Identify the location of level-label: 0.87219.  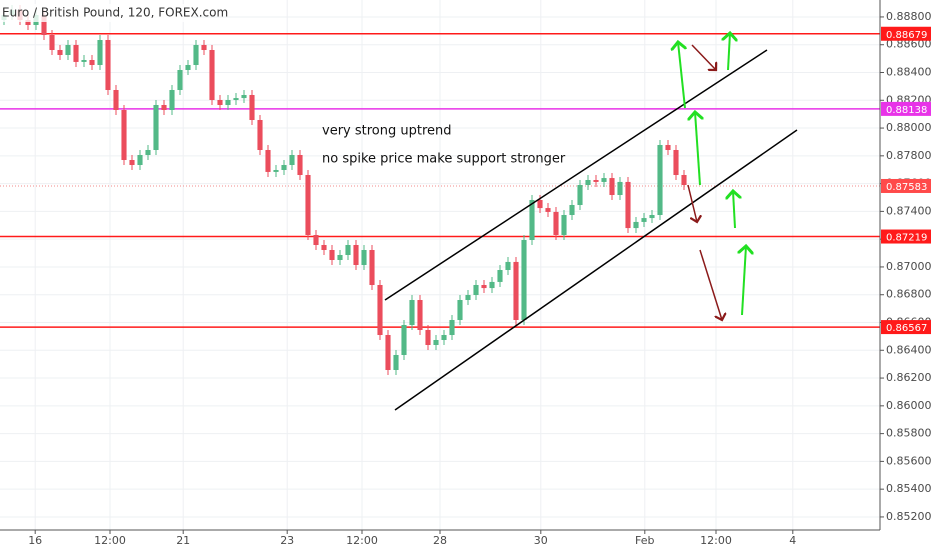
(906, 238).